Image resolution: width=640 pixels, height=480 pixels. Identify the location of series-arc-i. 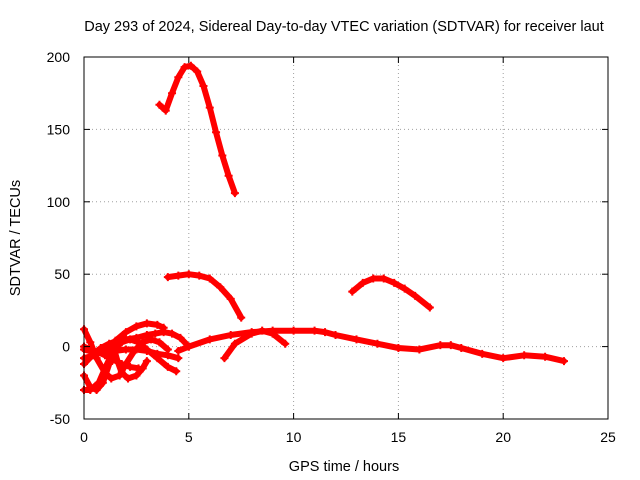
(111, 357).